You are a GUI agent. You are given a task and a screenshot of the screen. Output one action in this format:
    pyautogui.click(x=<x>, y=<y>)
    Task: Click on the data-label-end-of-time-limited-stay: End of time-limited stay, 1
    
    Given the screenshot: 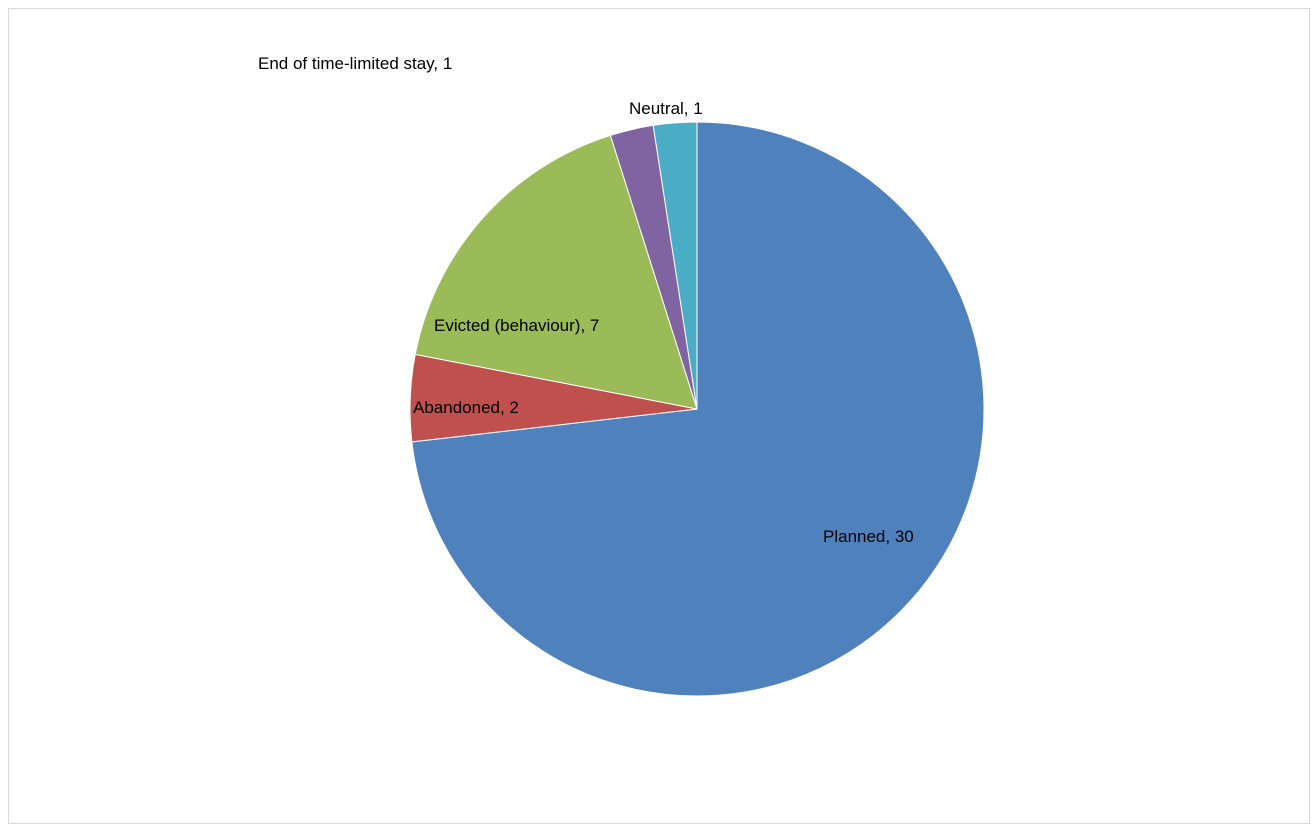 What is the action you would take?
    pyautogui.click(x=355, y=63)
    